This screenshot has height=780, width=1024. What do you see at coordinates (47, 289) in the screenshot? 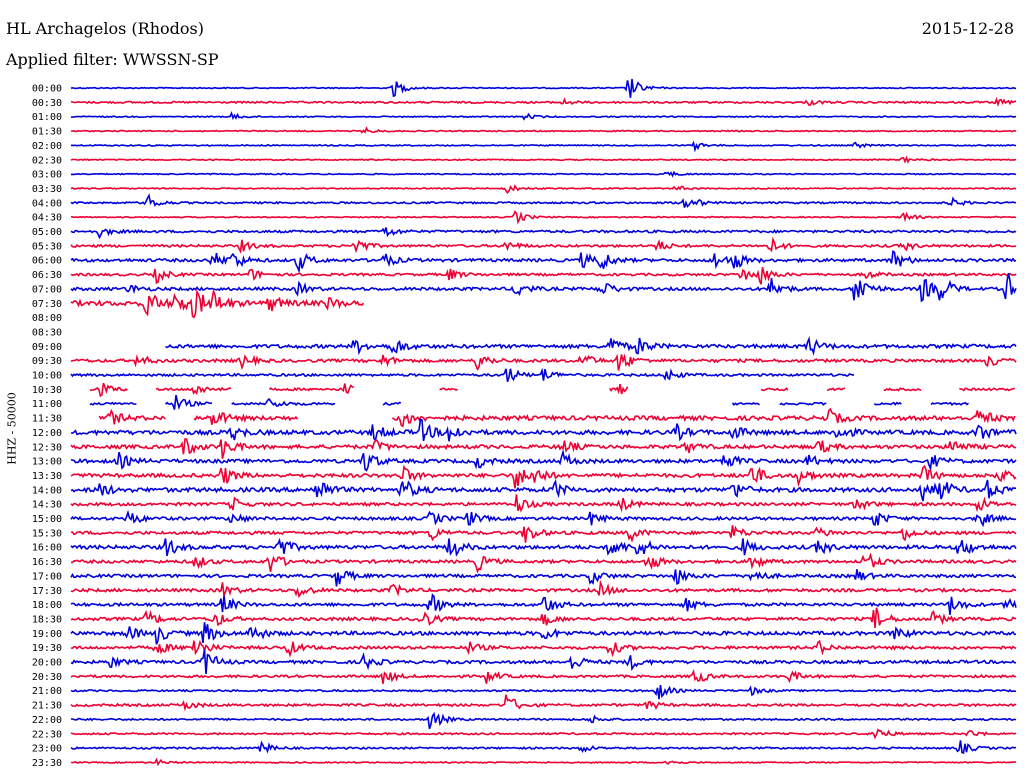
I see `time-label: 07:00` at bounding box center [47, 289].